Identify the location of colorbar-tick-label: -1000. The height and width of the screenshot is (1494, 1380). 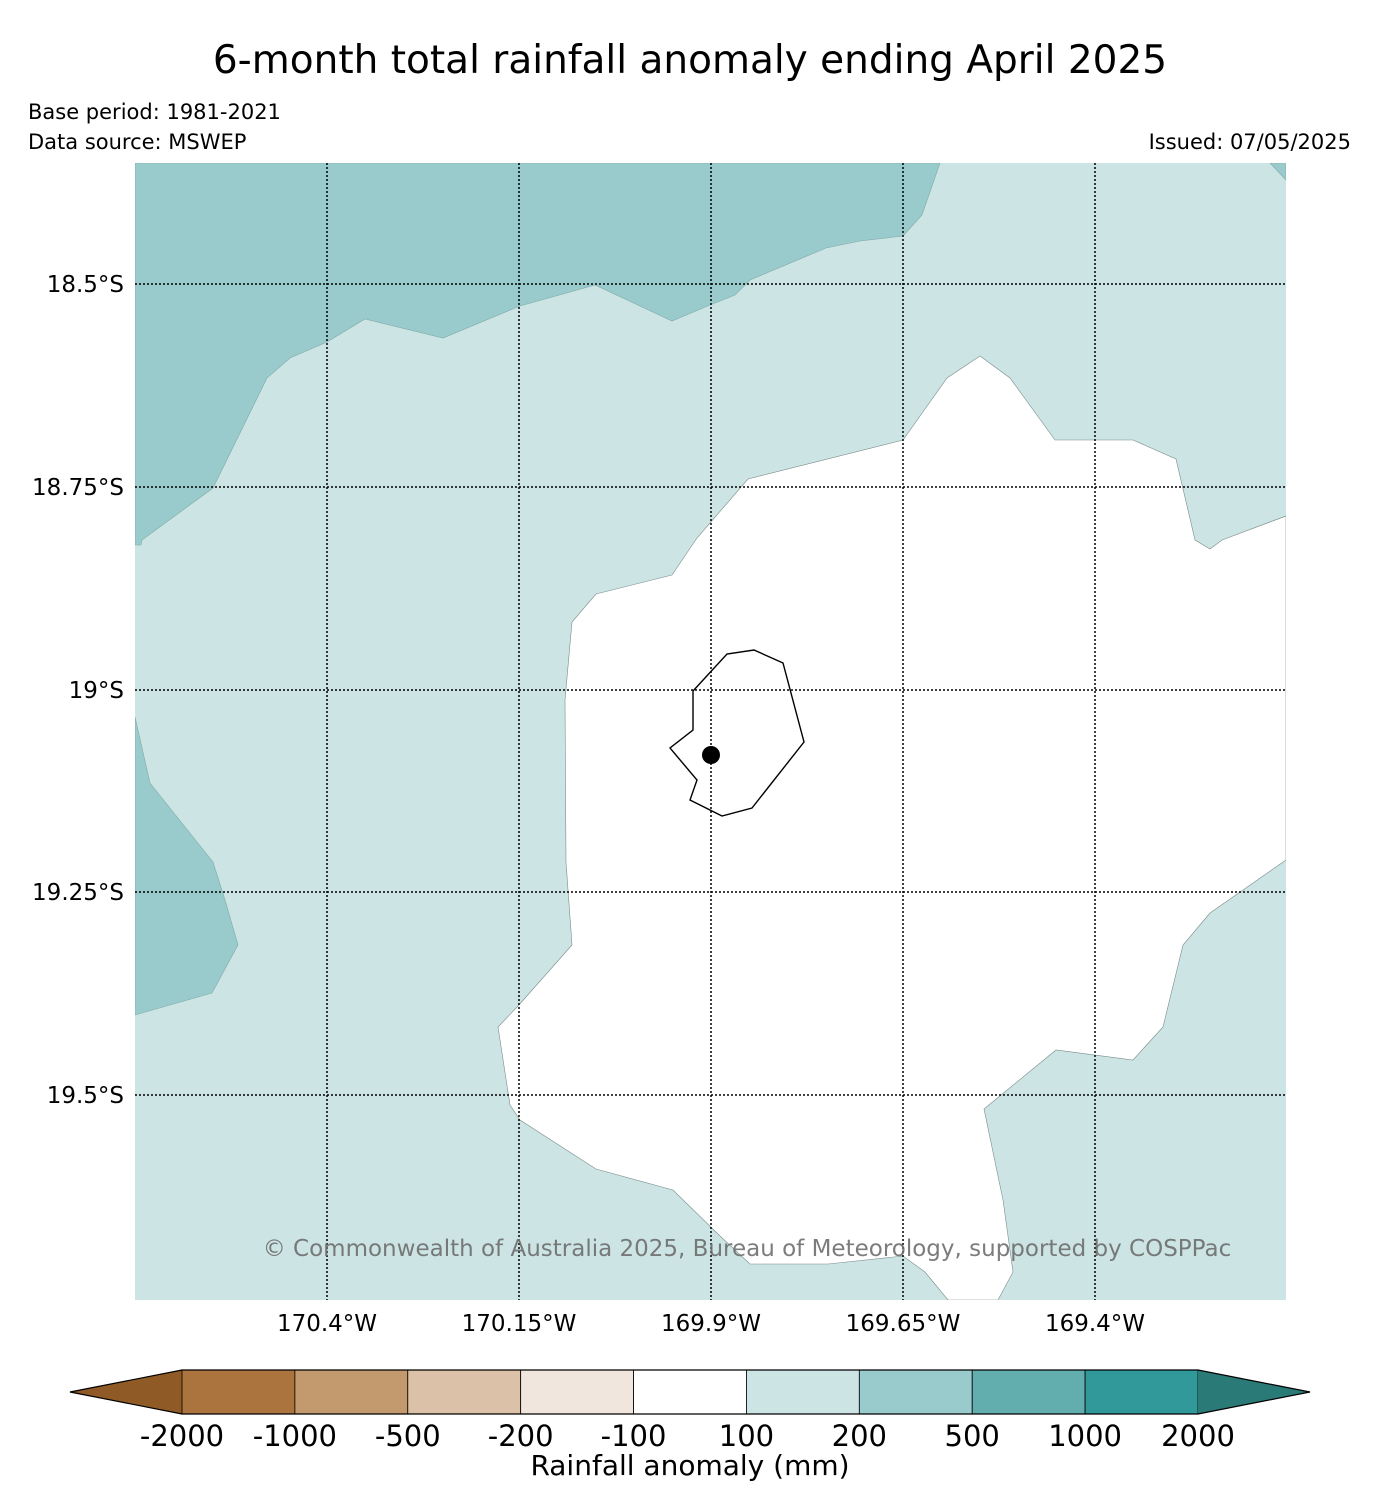
(295, 1436).